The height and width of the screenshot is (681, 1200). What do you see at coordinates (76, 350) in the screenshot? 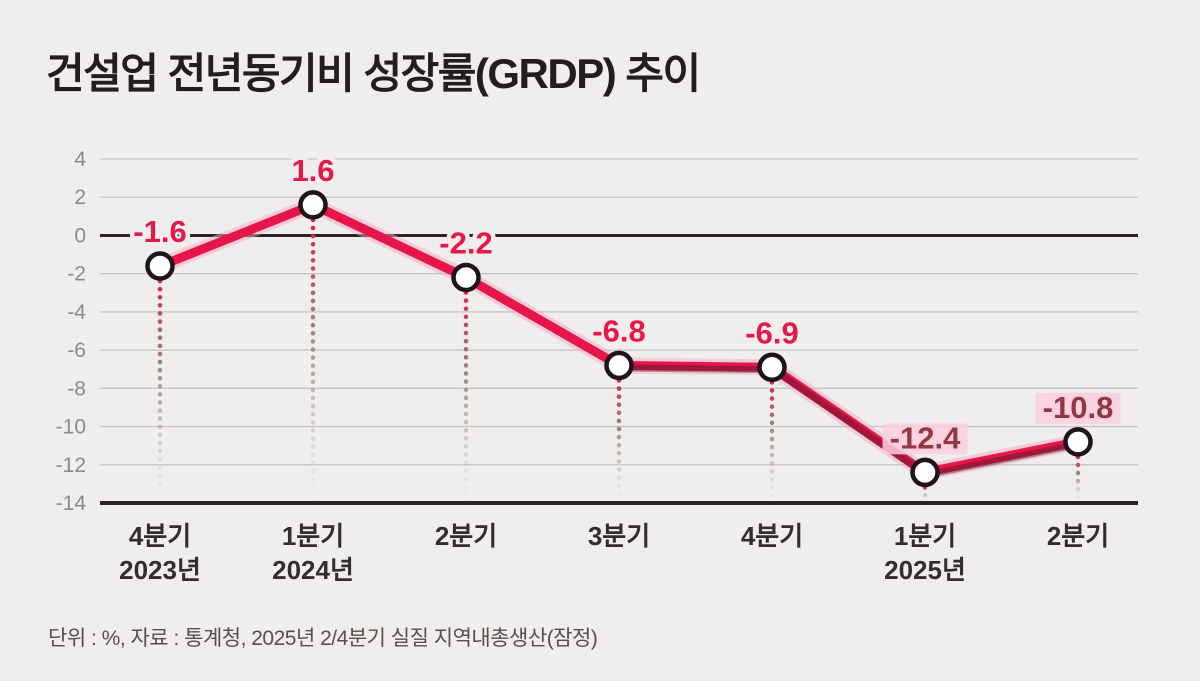
I see `y-tick-label: -6` at bounding box center [76, 350].